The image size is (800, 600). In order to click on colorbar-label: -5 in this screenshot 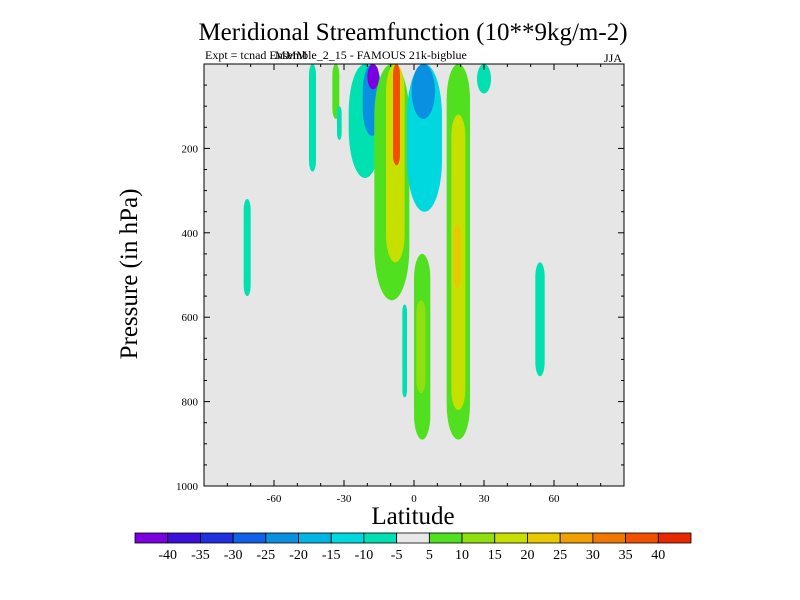, I will do `click(397, 555)`.